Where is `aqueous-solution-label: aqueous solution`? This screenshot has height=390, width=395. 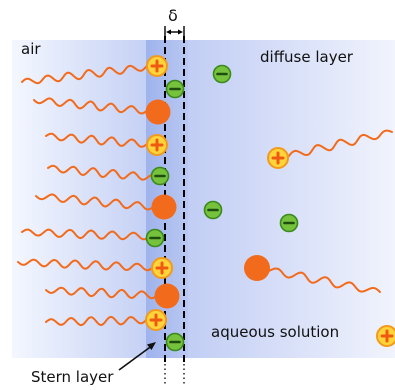
aqueous-solution-label: aqueous solution is located at coordinates (275, 332).